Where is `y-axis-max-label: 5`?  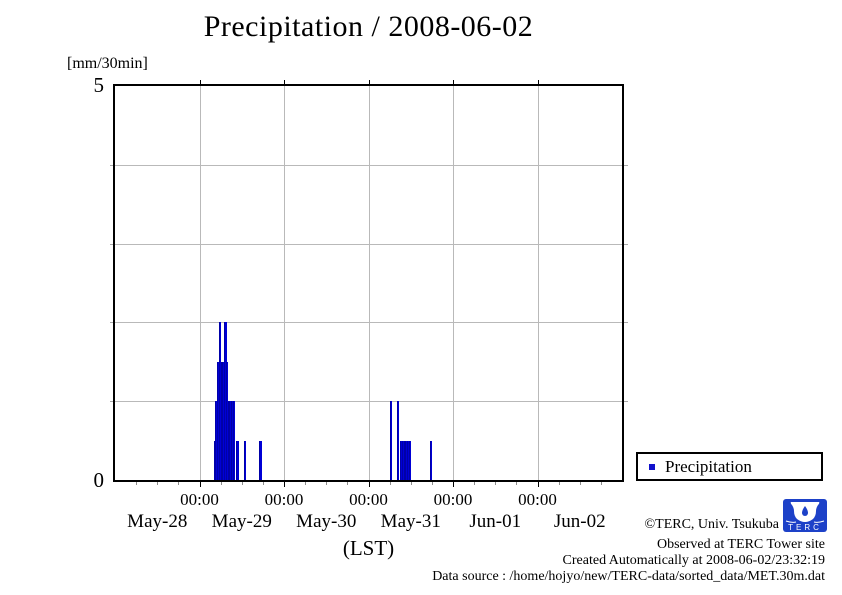
y-axis-max-label: 5 is located at coordinates (99, 85).